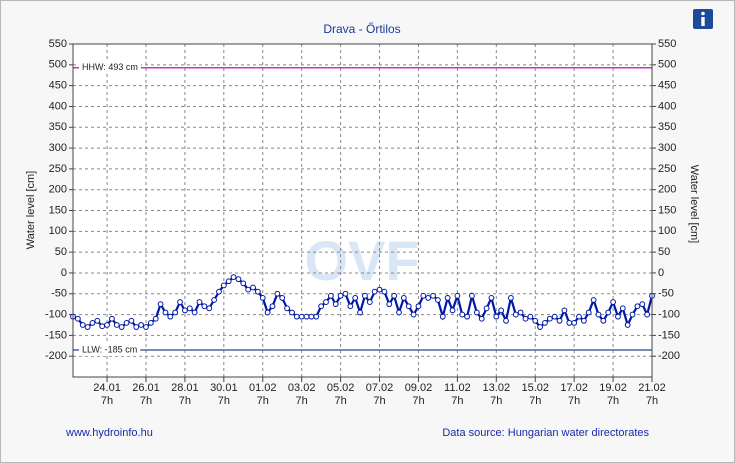  What do you see at coordinates (64, 273) in the screenshot?
I see `y-tick-label: 0` at bounding box center [64, 273].